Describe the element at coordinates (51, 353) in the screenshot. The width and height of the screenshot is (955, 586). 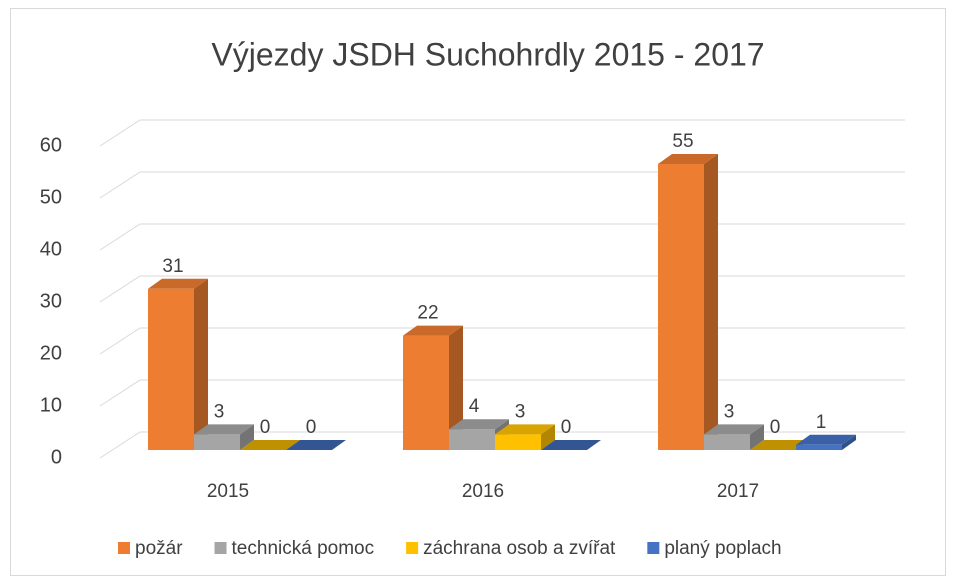
I see `y-tick-label: 20` at that location.